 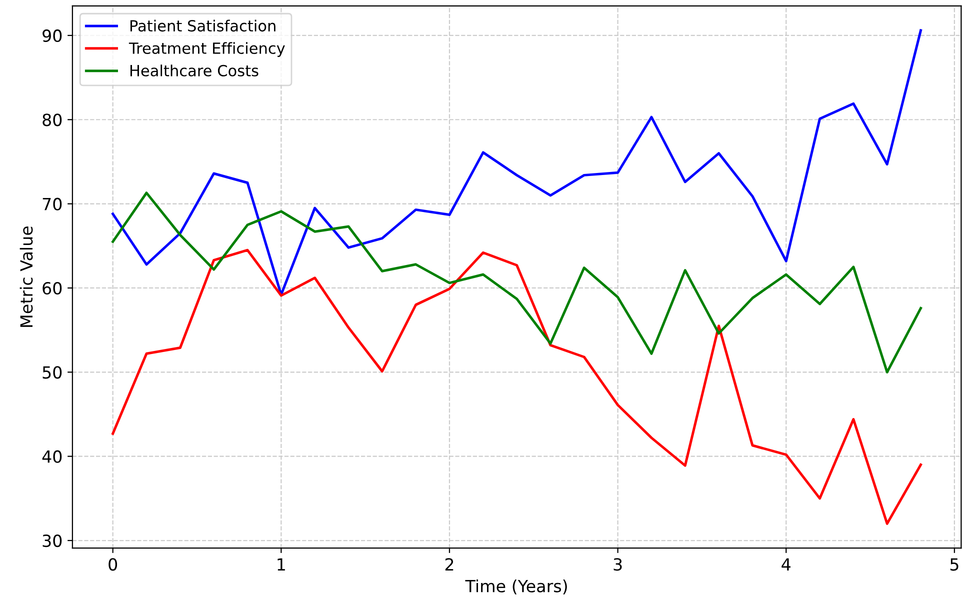 What do you see at coordinates (194, 70) in the screenshot?
I see `legend-label: Healthcare Costs` at bounding box center [194, 70].